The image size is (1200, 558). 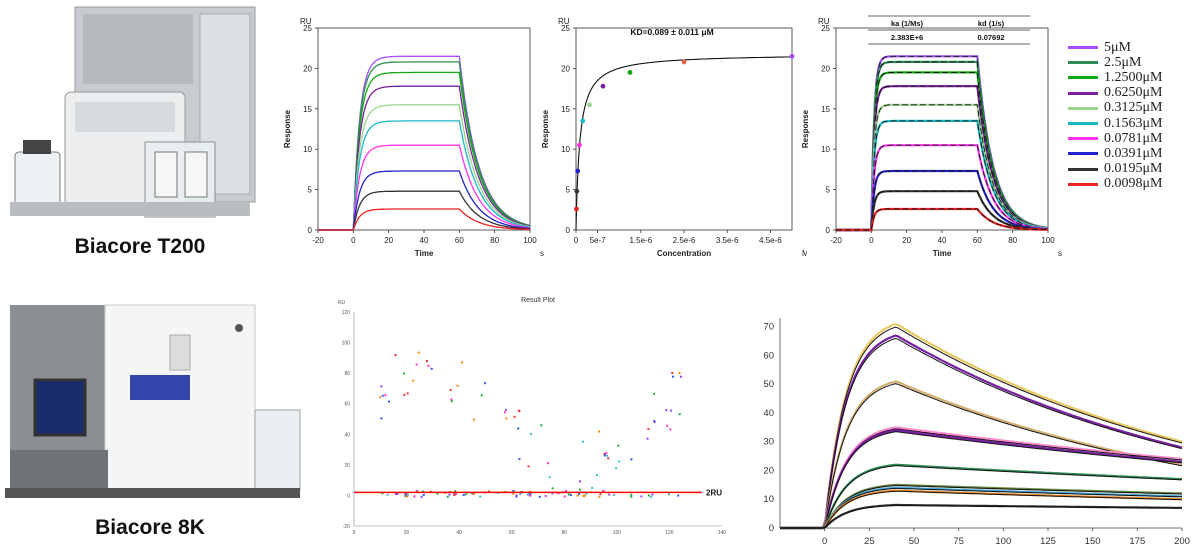 What do you see at coordinates (307, 109) in the screenshot?
I see `y-tick-label: 15` at bounding box center [307, 109].